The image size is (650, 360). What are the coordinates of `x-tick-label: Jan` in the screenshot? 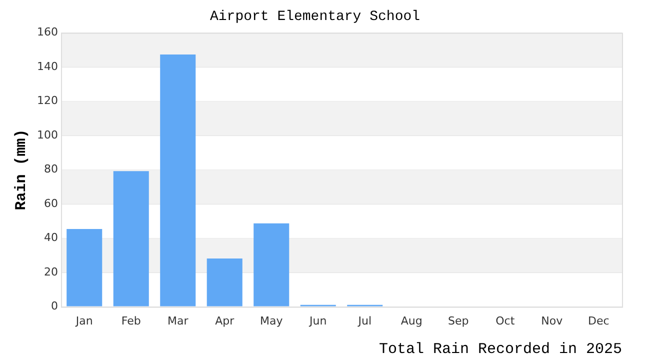 It's located at (83, 321).